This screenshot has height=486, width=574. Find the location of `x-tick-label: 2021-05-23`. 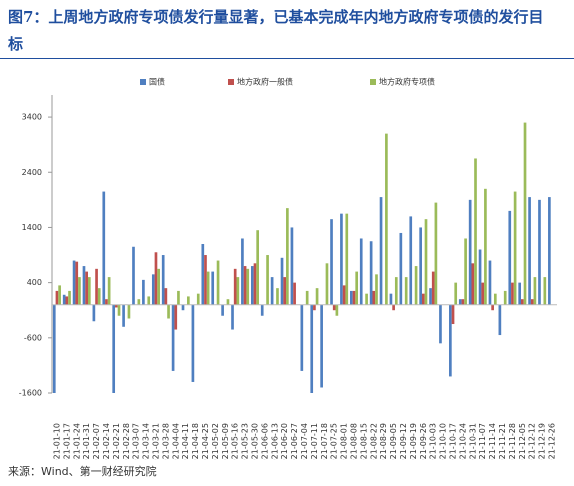

x-tick-label: 2021-05-23 is located at coordinates (245, 441).